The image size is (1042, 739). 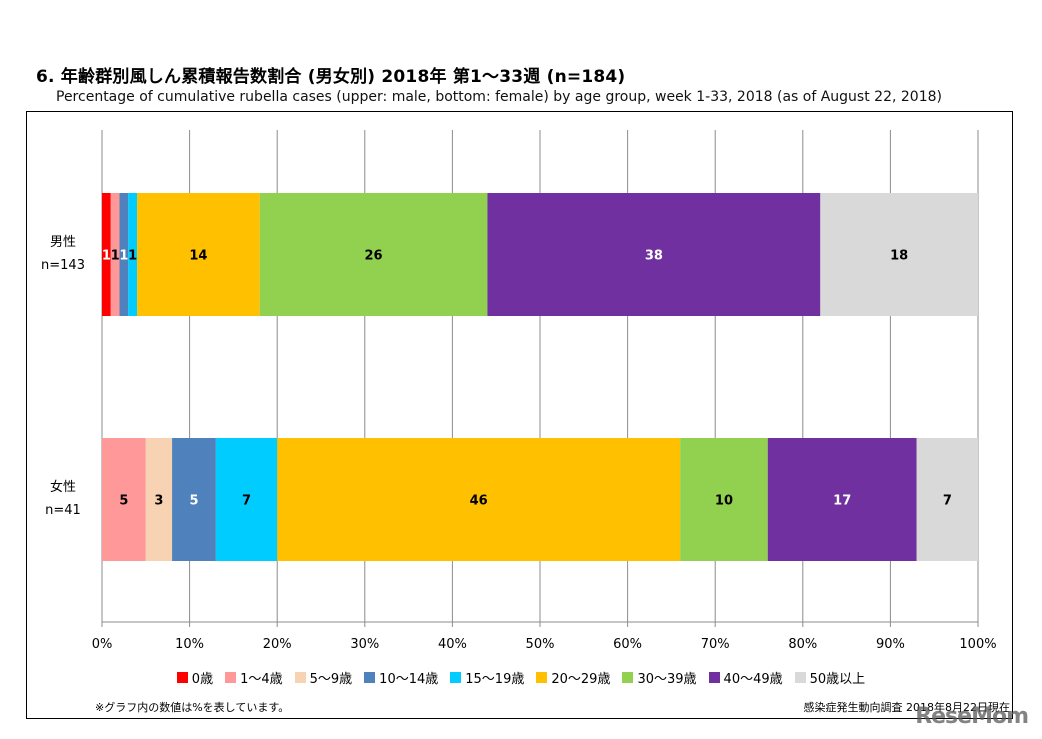 What do you see at coordinates (907, 707) in the screenshot?
I see `source-note: 感染症発生動向調査 2018年8月22日現在` at bounding box center [907, 707].